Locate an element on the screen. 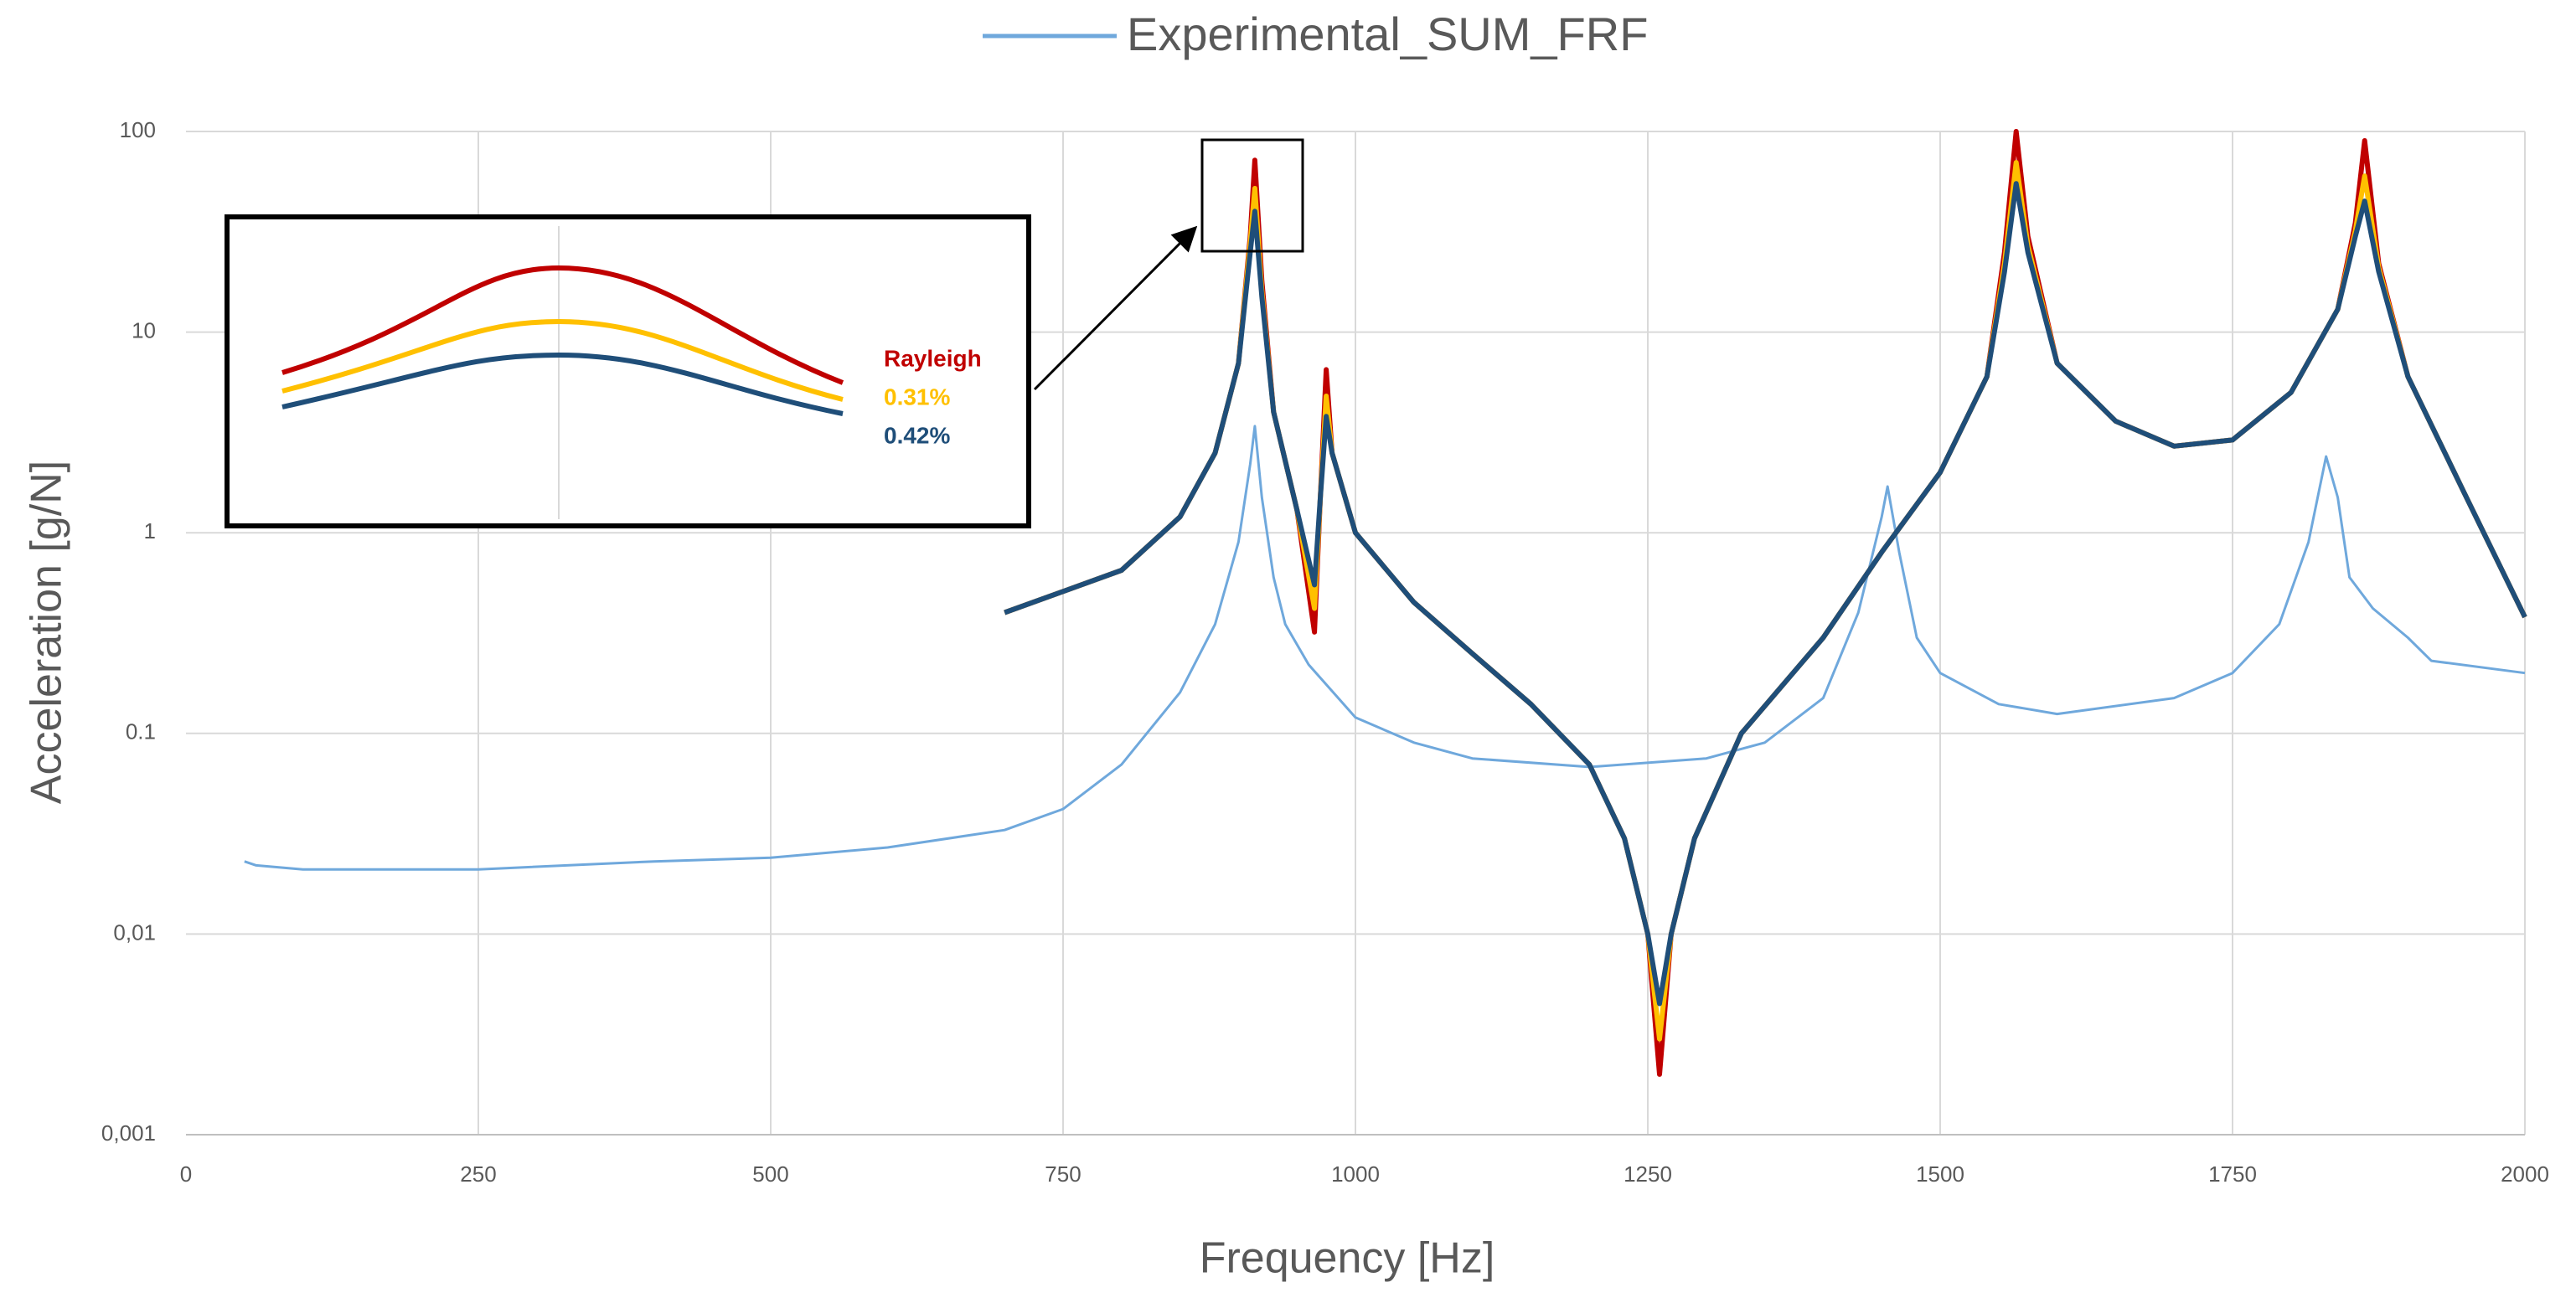 The width and height of the screenshot is (2576, 1303). x-tick-label: 1500 is located at coordinates (1940, 1174).